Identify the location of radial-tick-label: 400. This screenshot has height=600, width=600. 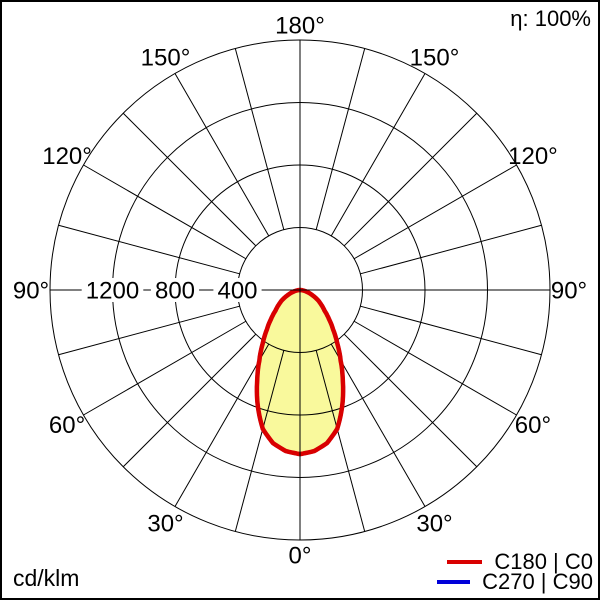
(237, 290).